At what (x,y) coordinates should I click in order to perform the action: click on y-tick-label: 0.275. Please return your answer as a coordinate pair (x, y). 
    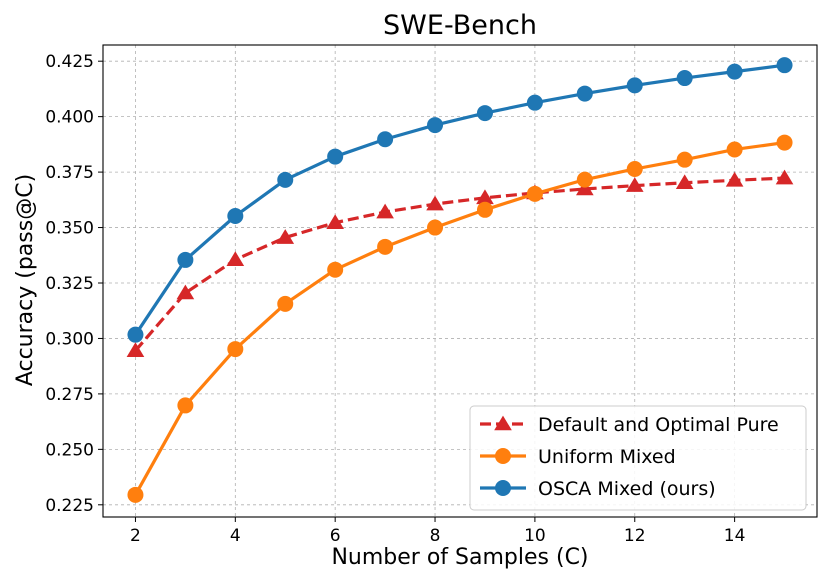
    Looking at the image, I should click on (69, 395).